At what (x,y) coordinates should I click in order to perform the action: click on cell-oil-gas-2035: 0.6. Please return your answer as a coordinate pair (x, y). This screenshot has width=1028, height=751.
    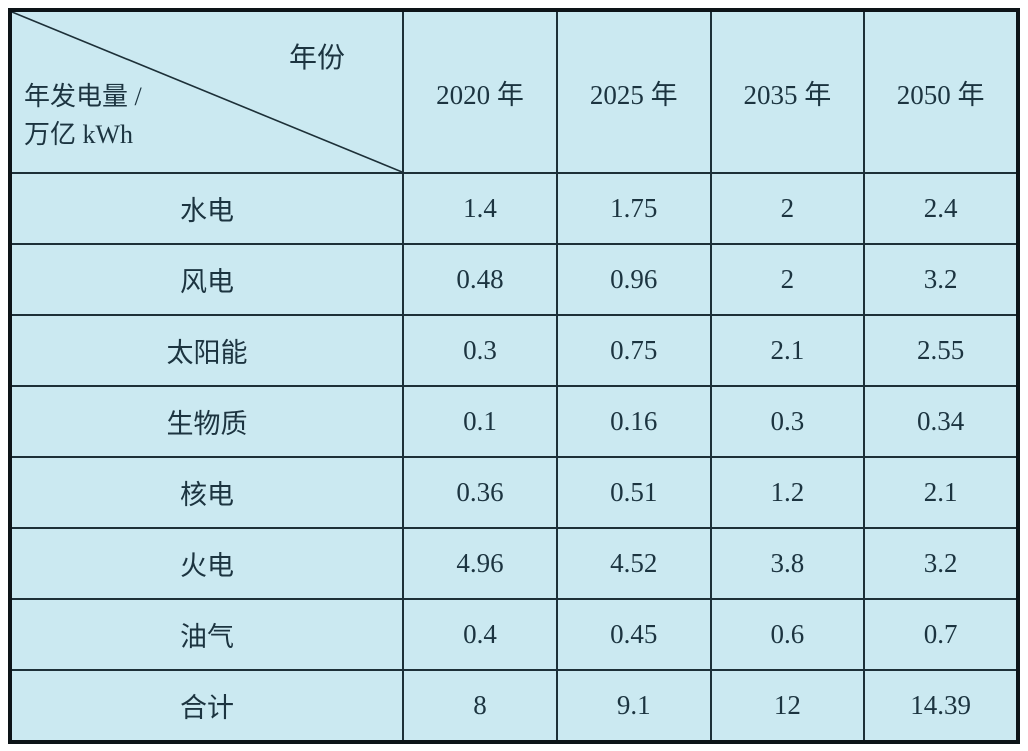
    Looking at the image, I should click on (787, 634).